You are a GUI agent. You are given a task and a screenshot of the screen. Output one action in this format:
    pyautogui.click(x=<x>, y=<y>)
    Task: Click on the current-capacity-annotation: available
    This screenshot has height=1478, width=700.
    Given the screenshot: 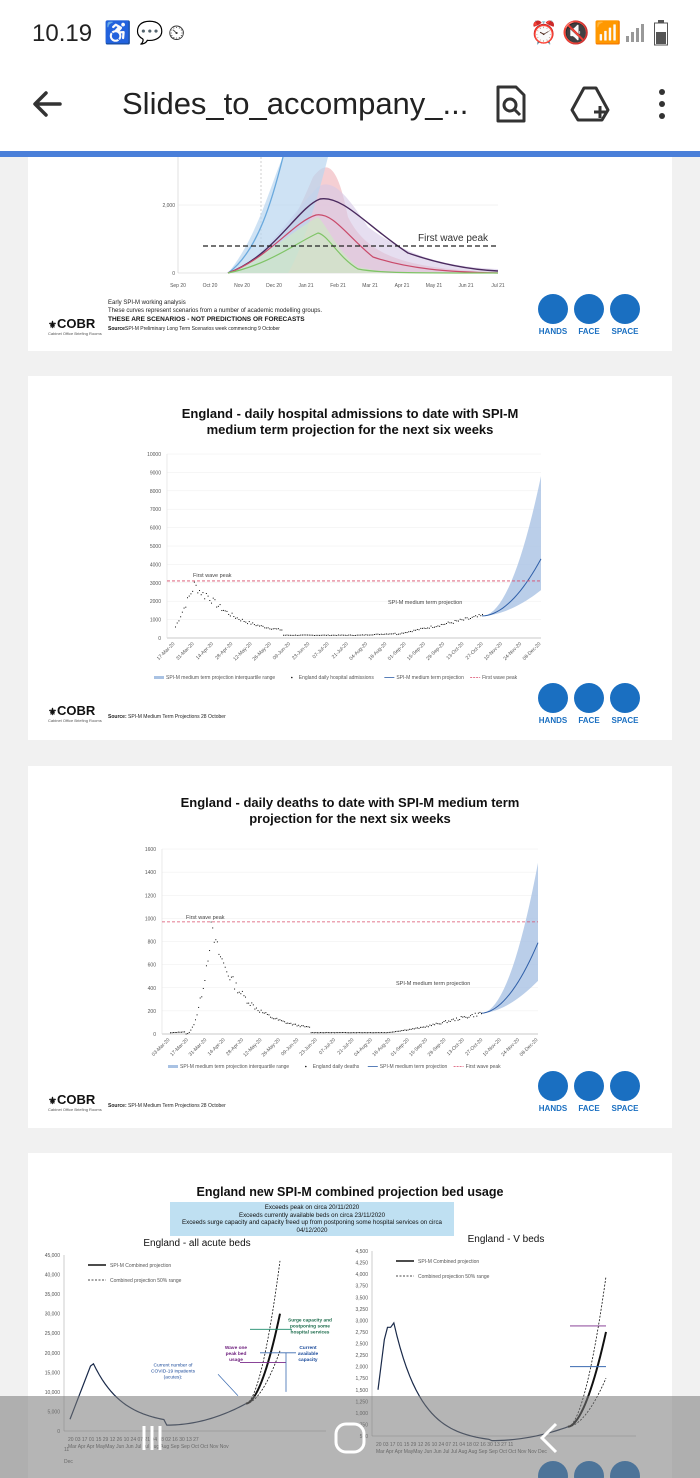 What is the action you would take?
    pyautogui.click(x=308, y=1354)
    